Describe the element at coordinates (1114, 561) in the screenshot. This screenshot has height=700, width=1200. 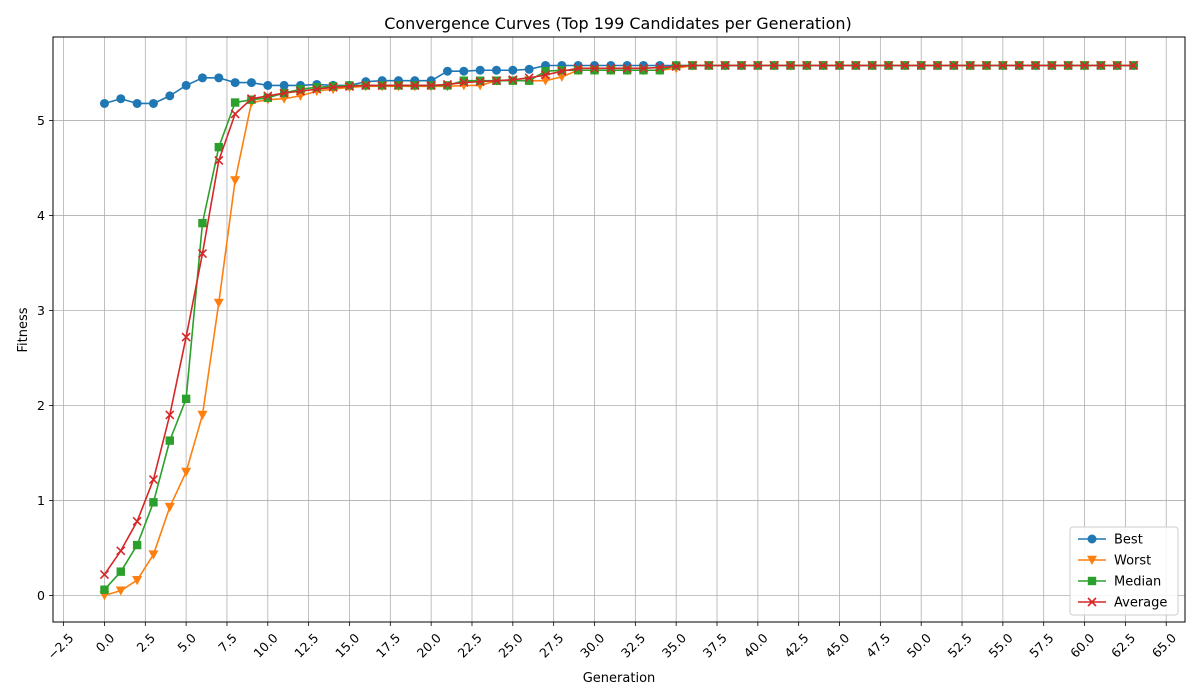
I see `legend-entry-worst: Worst` at that location.